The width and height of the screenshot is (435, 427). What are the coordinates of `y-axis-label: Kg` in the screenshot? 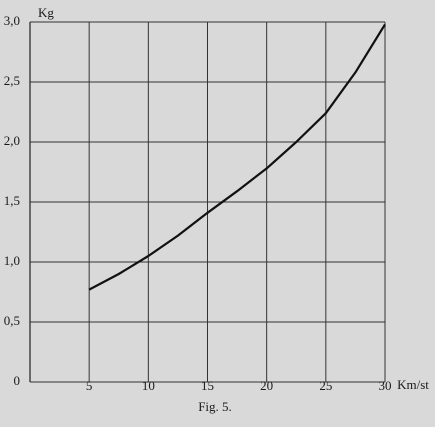 It's located at (46, 12).